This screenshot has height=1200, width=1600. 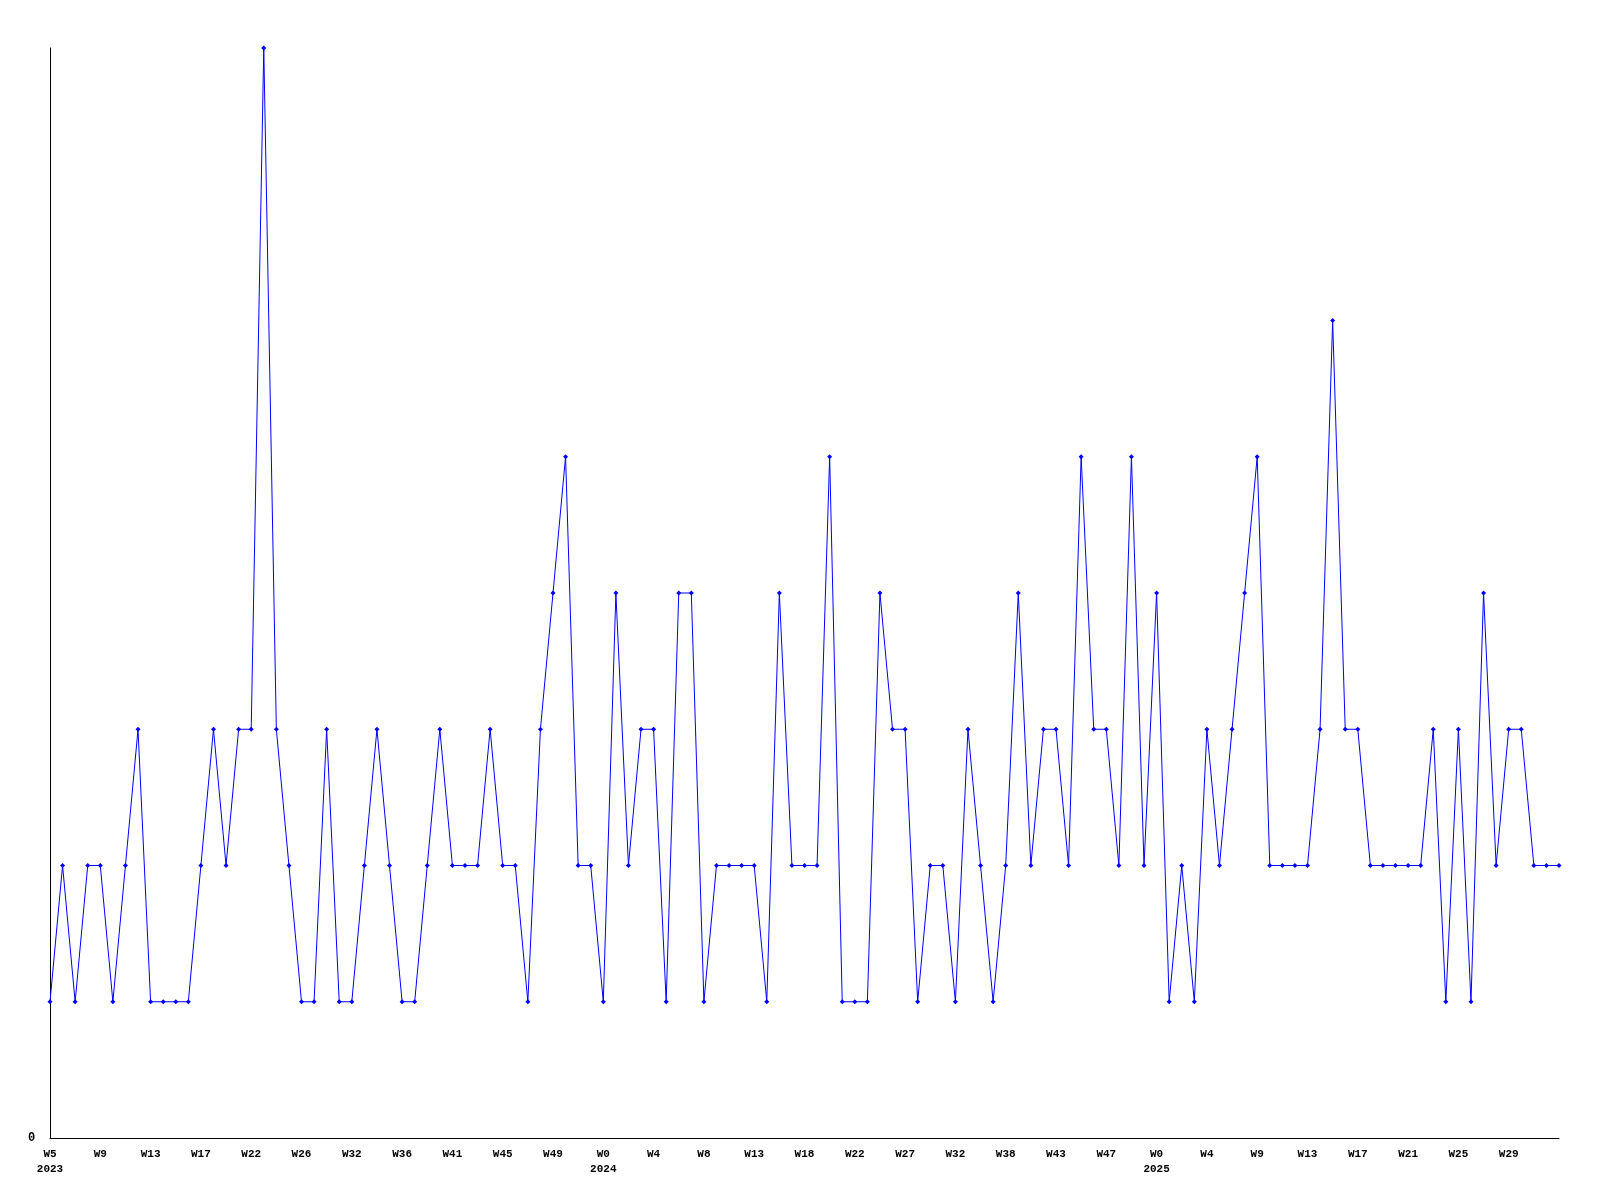 I want to click on x-tick-label: W29, so click(x=1508, y=1153).